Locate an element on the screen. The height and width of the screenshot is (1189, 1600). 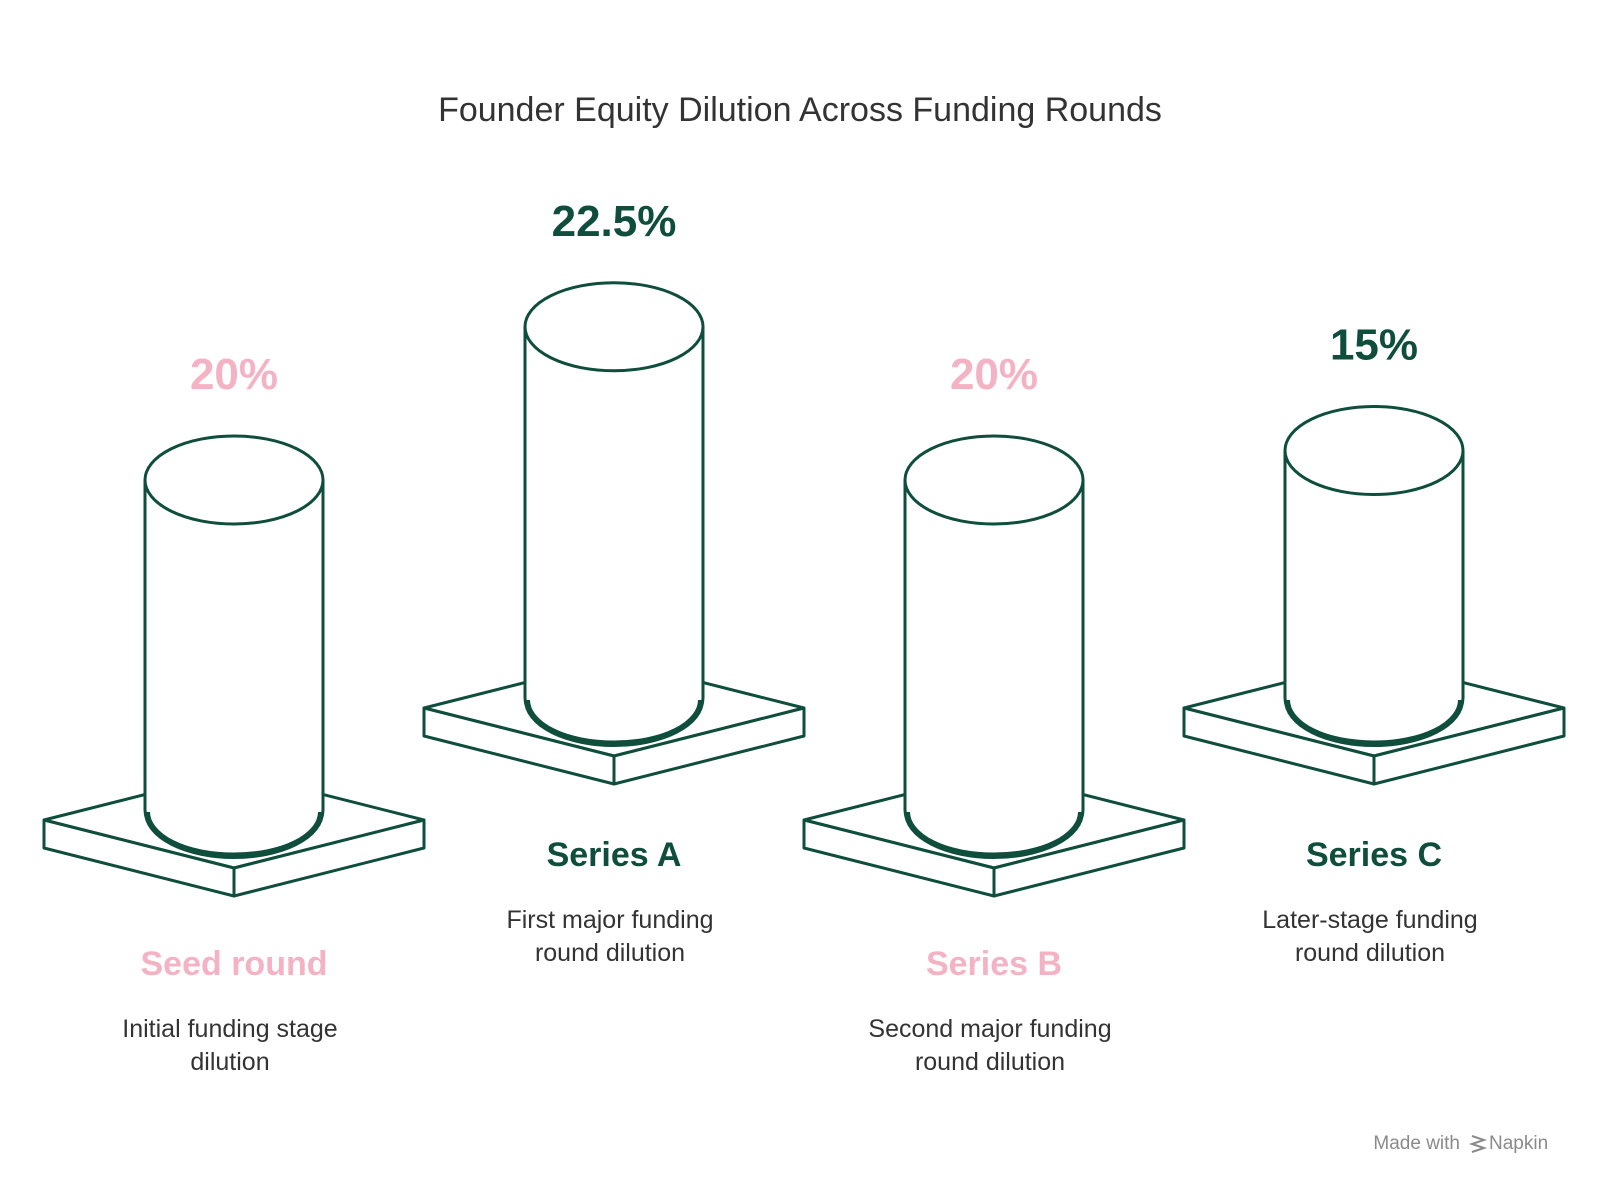
napkin-credit: Made with Napkin is located at coordinates (1460, 1143).